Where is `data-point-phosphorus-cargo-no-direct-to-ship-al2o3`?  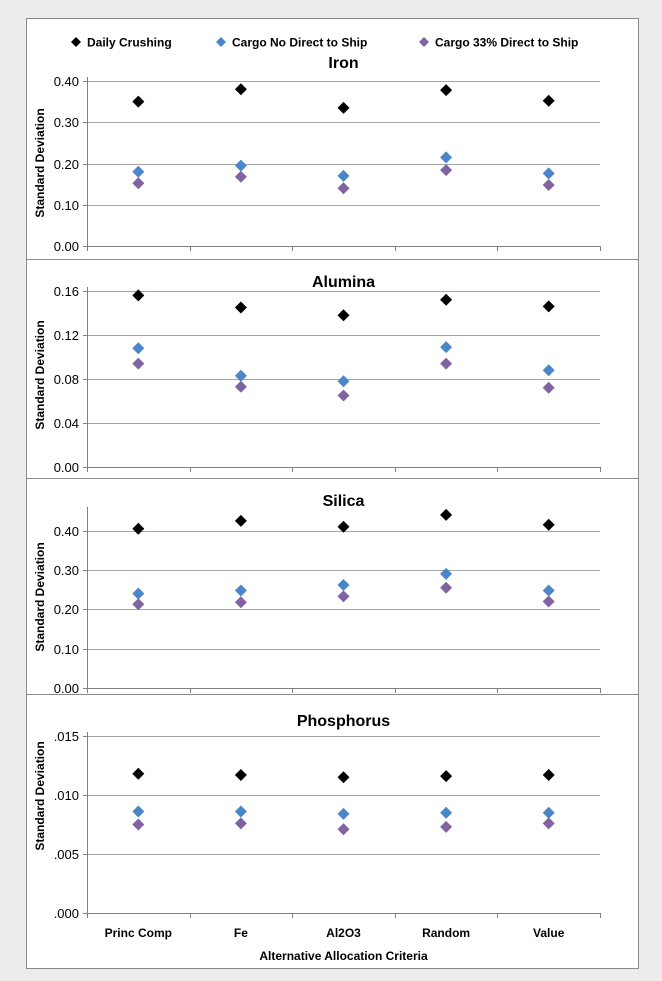 data-point-phosphorus-cargo-no-direct-to-ship-al2o3 is located at coordinates (343, 813).